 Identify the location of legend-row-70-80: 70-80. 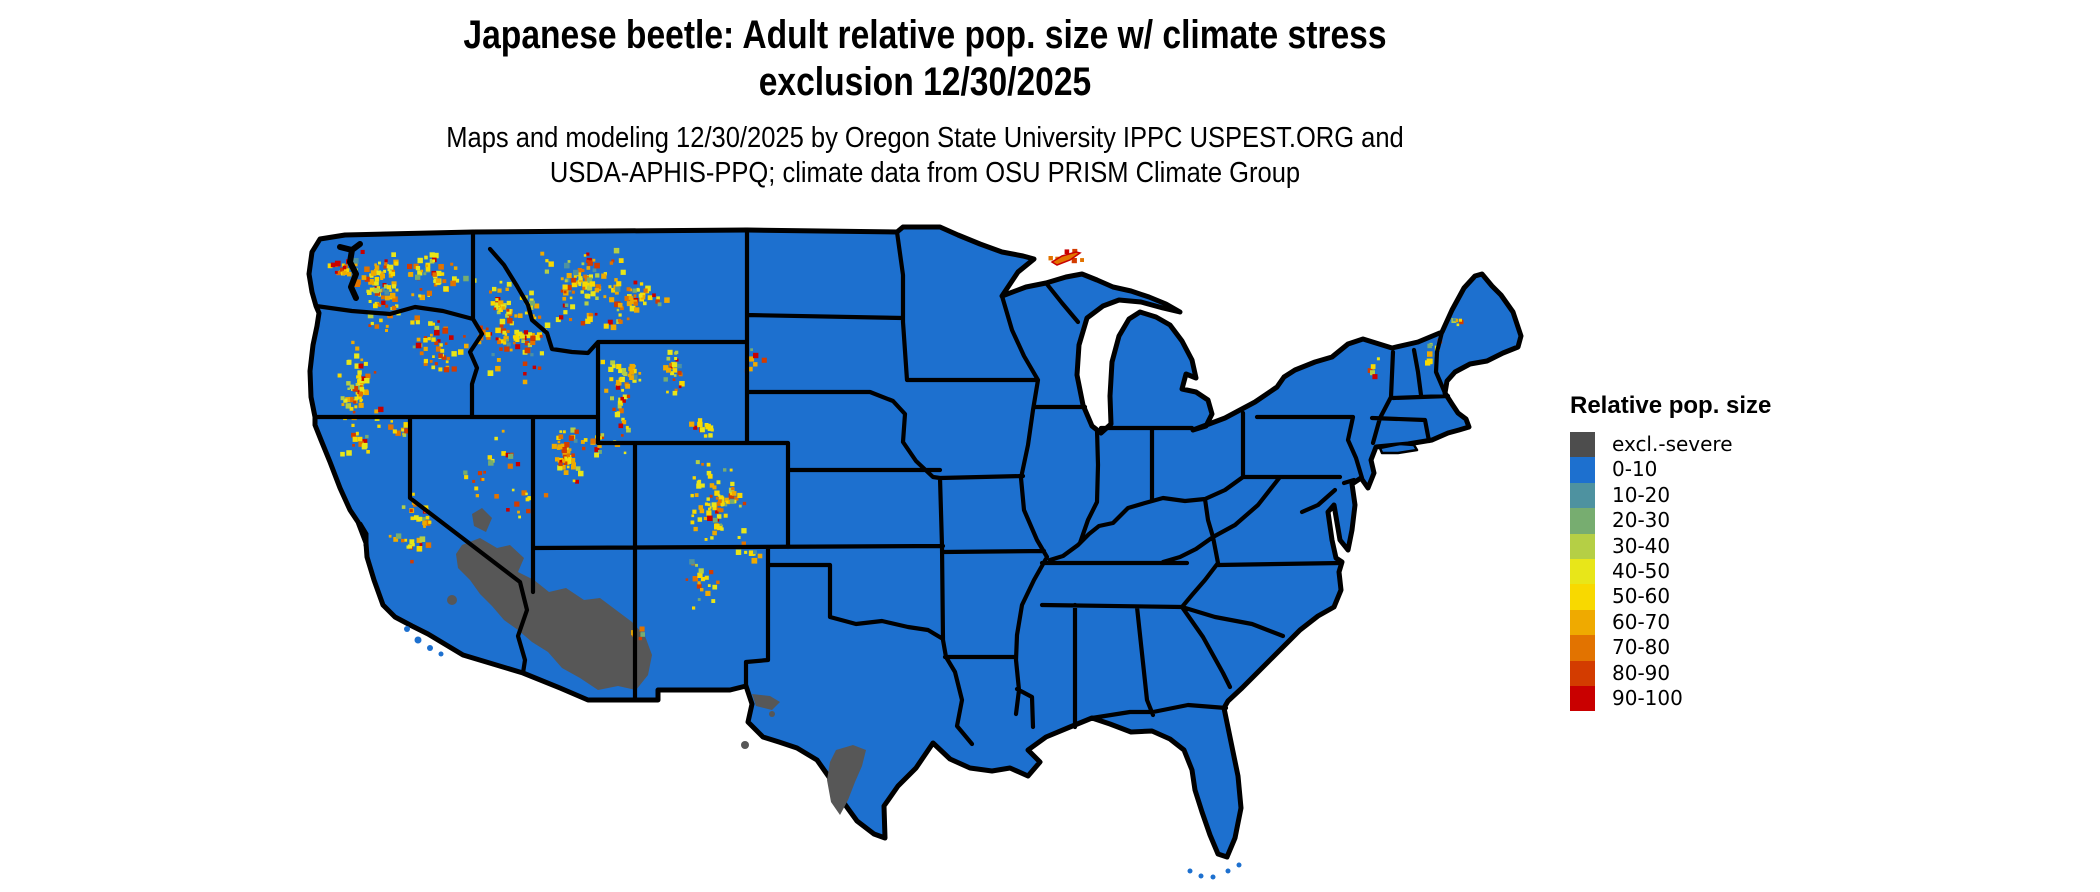
(1670, 648).